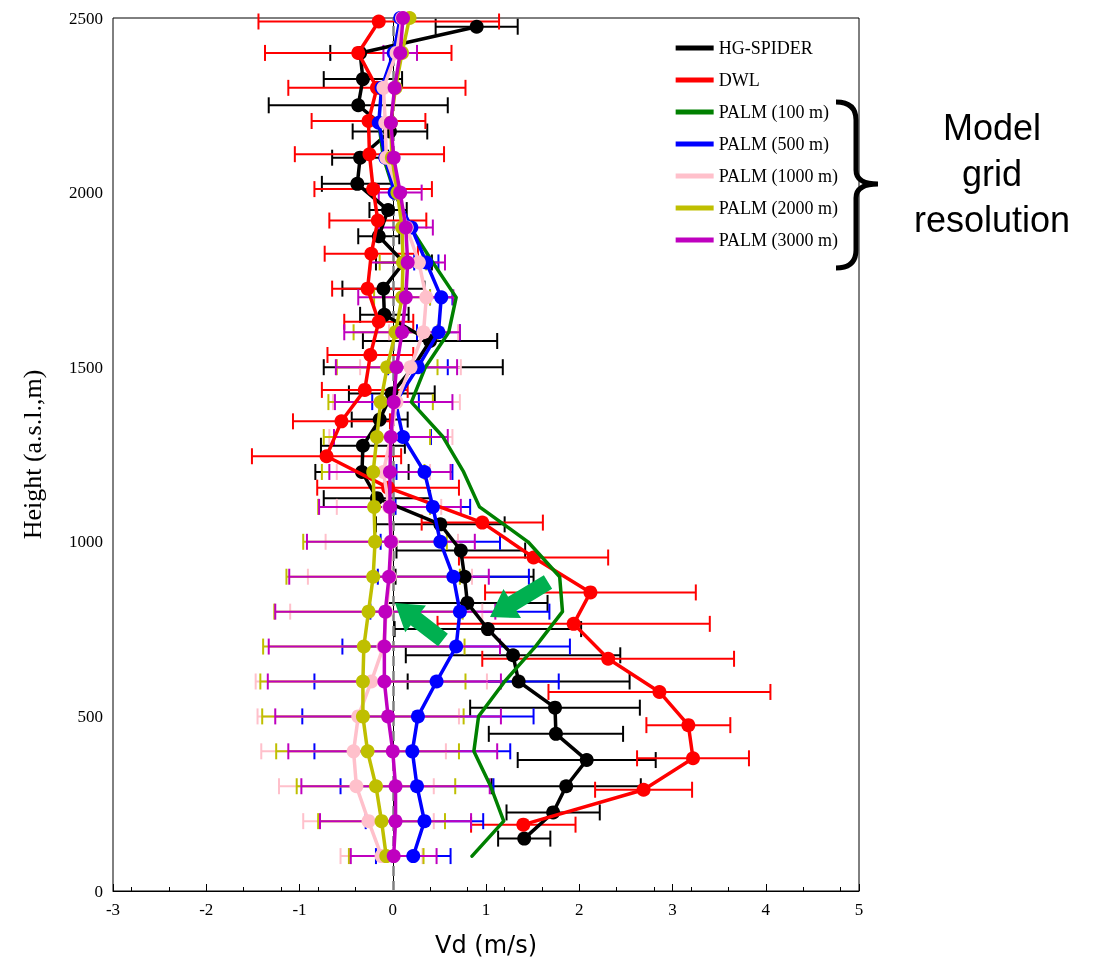 The image size is (1111, 964). I want to click on legend-label: PALM (1000 m), so click(778, 176).